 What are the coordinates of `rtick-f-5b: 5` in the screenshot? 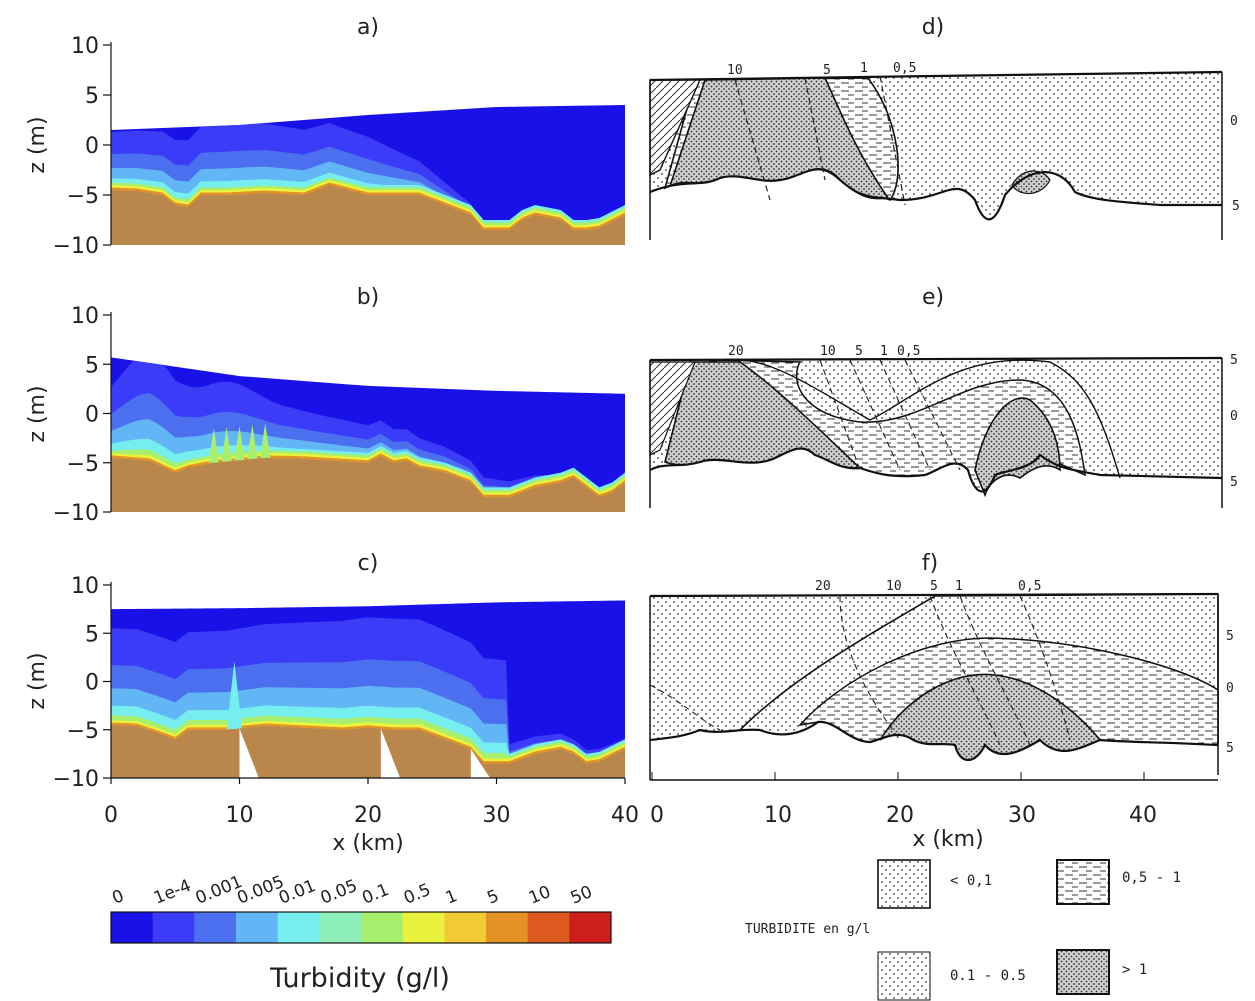 It's located at (1230, 748).